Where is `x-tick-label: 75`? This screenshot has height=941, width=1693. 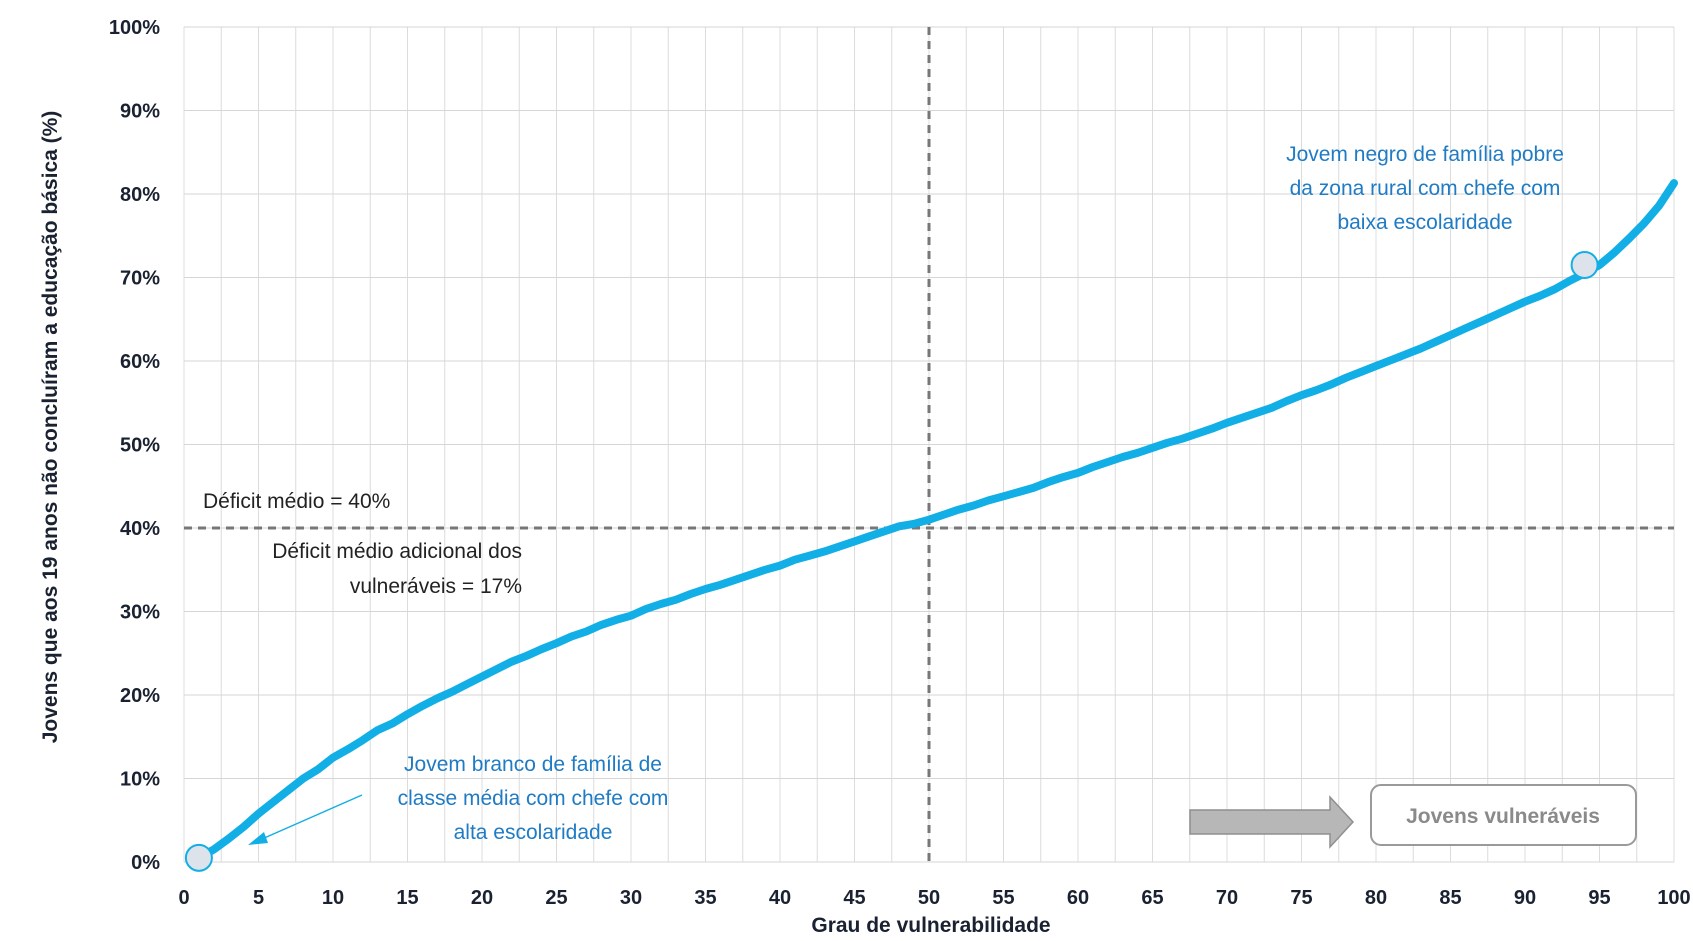 x-tick-label: 75 is located at coordinates (1301, 898).